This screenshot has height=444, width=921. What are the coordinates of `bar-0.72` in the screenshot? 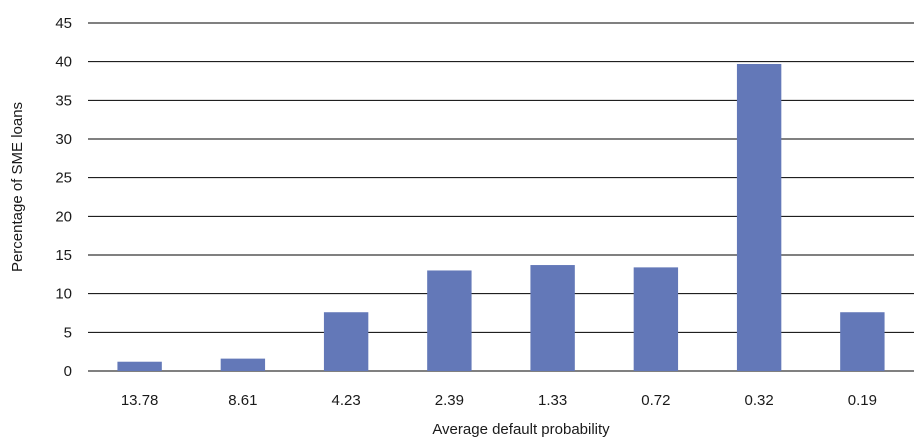 It's located at (656, 319).